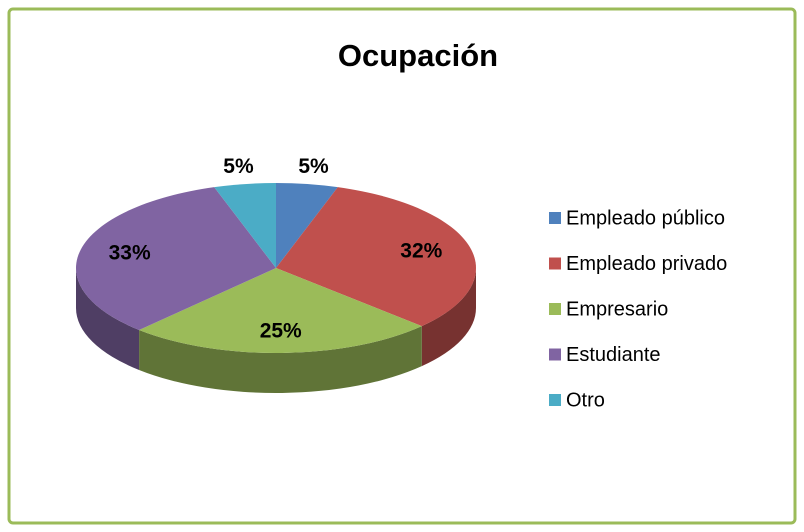 This screenshot has height=532, width=804. I want to click on data-label: 25%, so click(281, 330).